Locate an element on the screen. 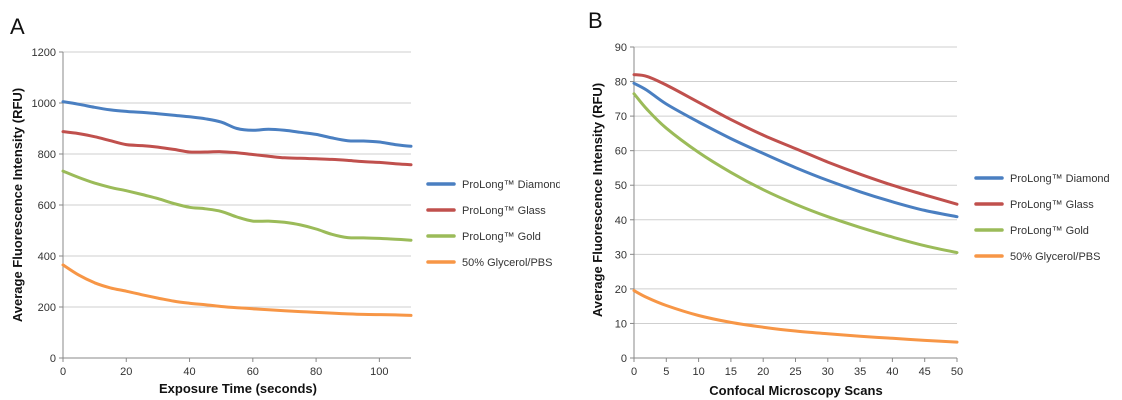  y-tick-label: 40 is located at coordinates (621, 221).